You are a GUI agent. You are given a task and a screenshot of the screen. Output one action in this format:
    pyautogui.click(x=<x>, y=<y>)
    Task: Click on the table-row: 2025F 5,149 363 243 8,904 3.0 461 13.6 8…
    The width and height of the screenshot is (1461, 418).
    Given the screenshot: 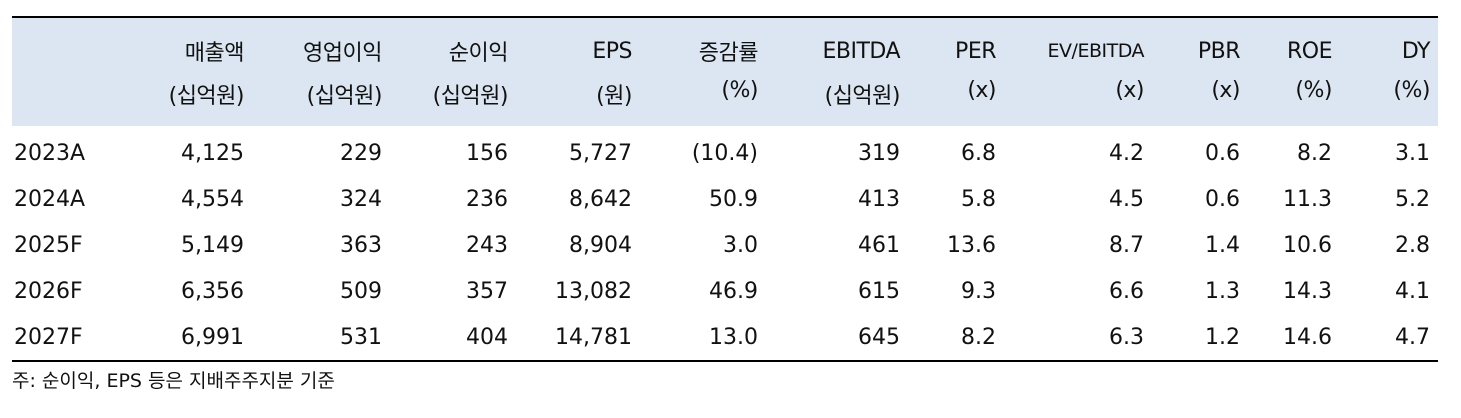 What is the action you would take?
    pyautogui.click(x=725, y=245)
    